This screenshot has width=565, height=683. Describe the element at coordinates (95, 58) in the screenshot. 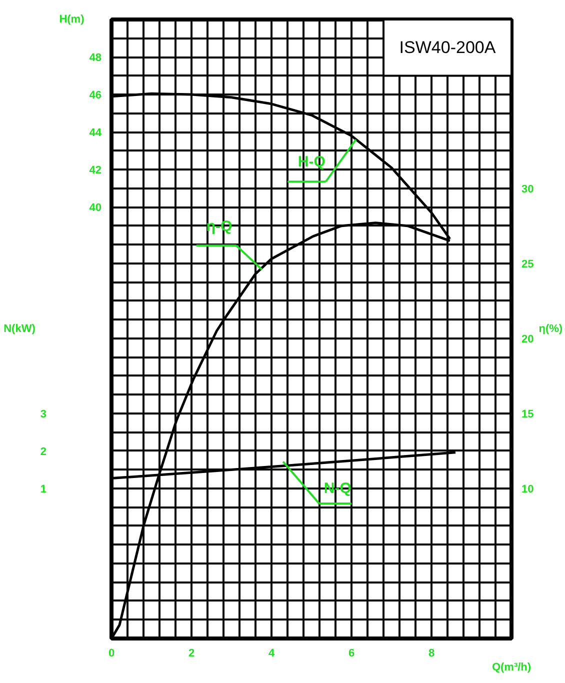

I see `y-tick-label: 48` at that location.